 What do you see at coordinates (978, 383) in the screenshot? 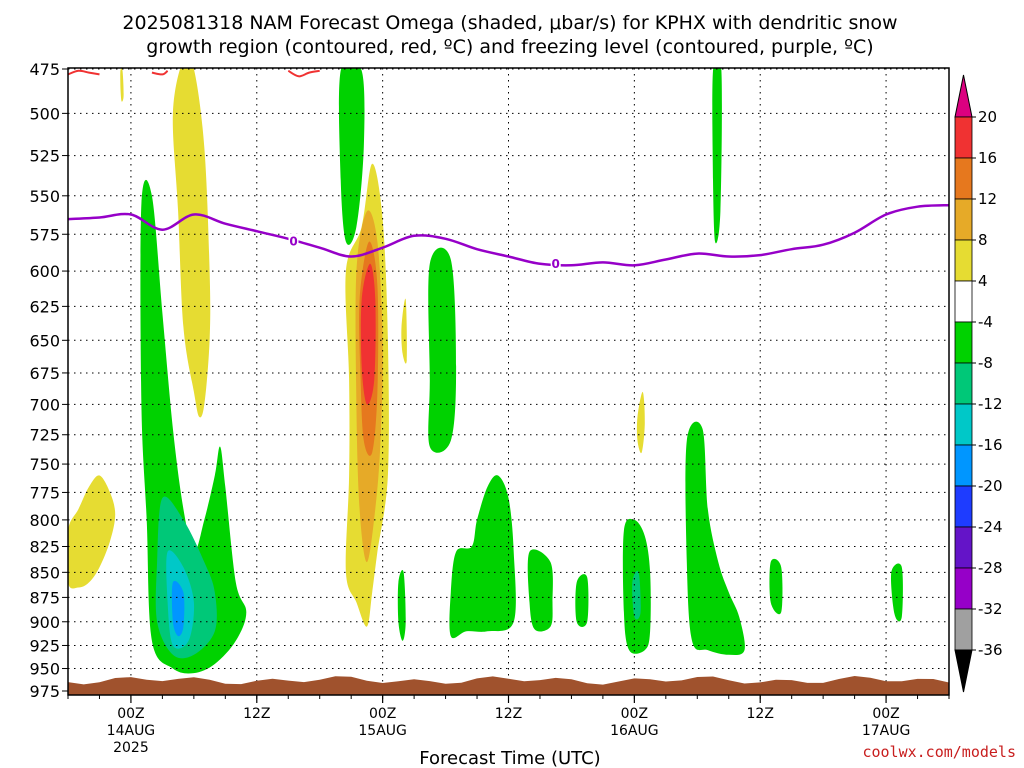
I see `colorbar: 20 16 12 8 4 -4 -8 -12 -16 -20 -24 -28 -32 -36` at bounding box center [978, 383].